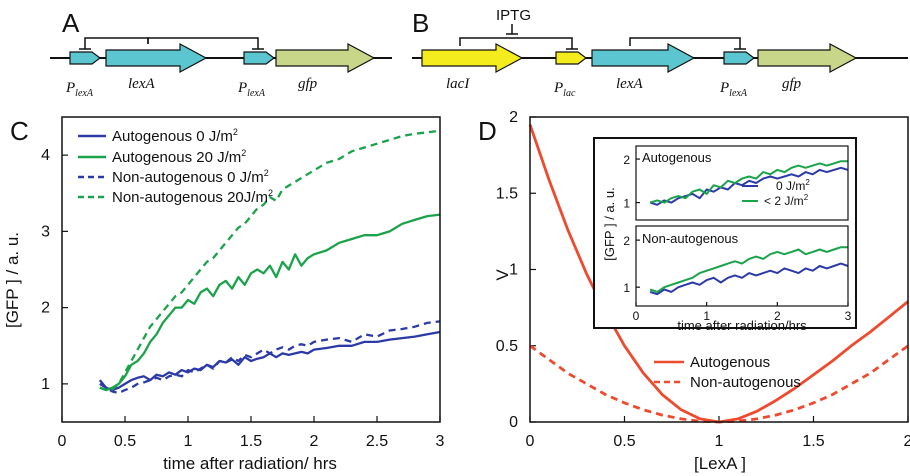  I want to click on panel-d-ylabel: V, so click(502, 275).